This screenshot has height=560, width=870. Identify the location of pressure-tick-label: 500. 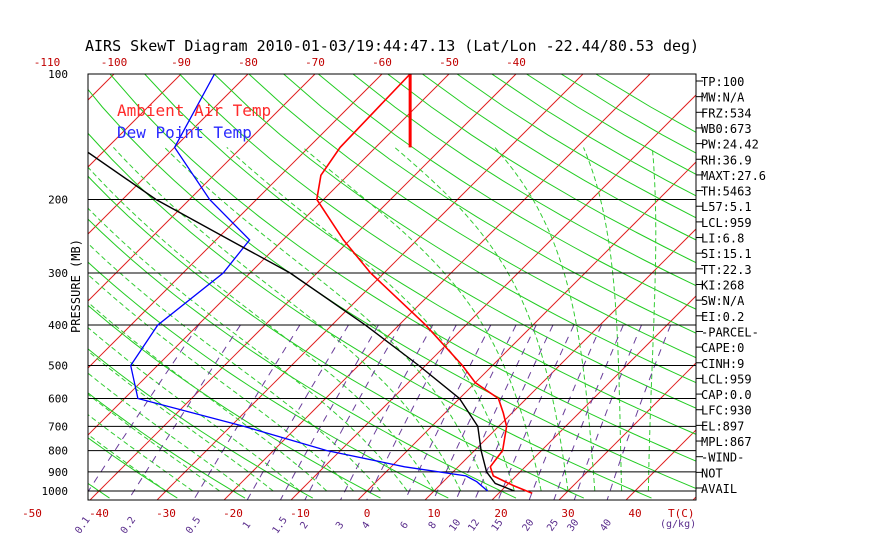
(58, 365).